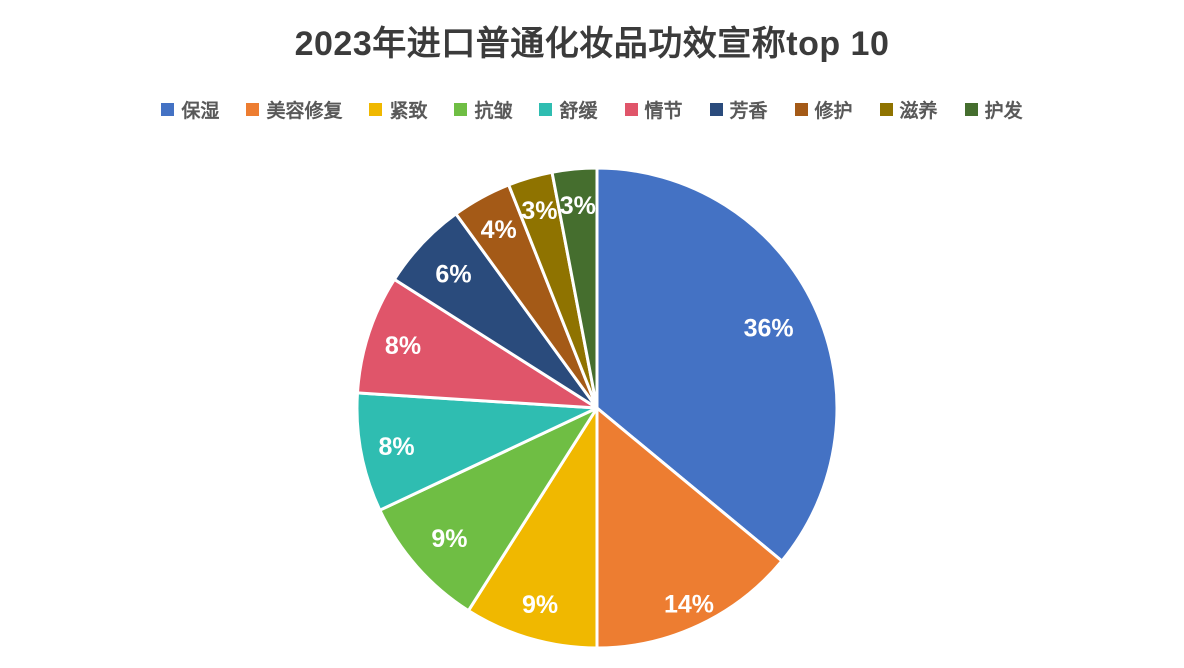 This screenshot has height=668, width=1184. I want to click on slice-data-label: 6%, so click(453, 274).